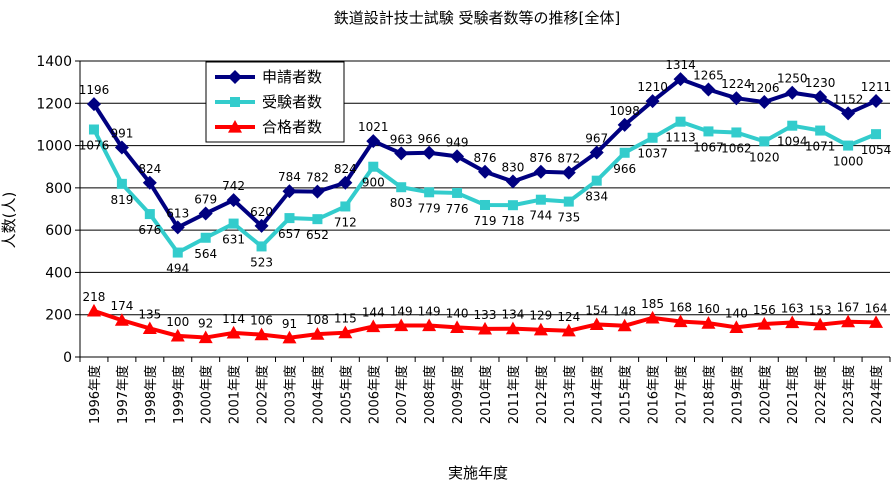 The height and width of the screenshot is (492, 896). Describe the element at coordinates (764, 310) in the screenshot. I see `data-label: 156` at that location.